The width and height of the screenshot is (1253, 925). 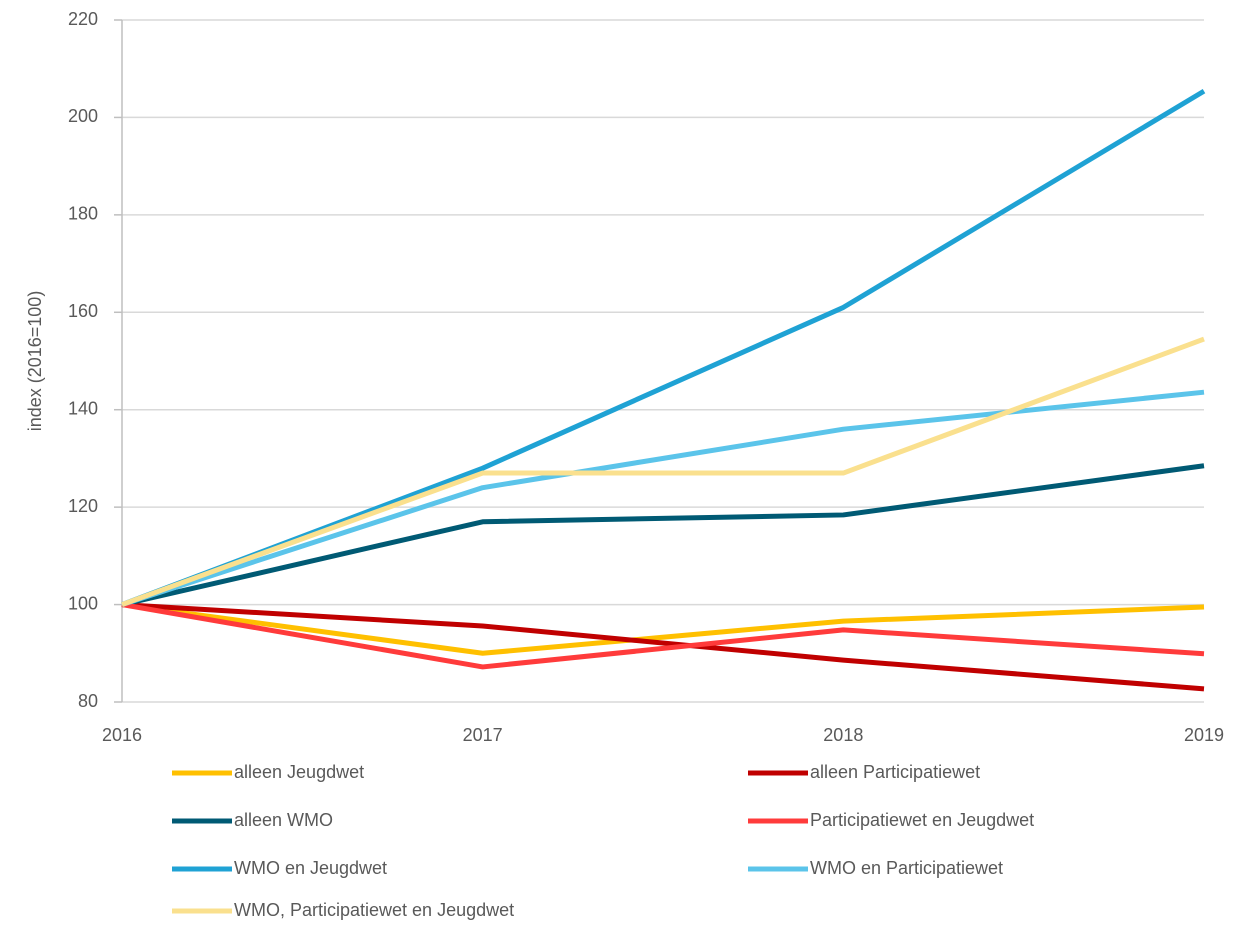 What do you see at coordinates (906, 868) in the screenshot?
I see `legend-label: WMO en Participatiewet` at bounding box center [906, 868].